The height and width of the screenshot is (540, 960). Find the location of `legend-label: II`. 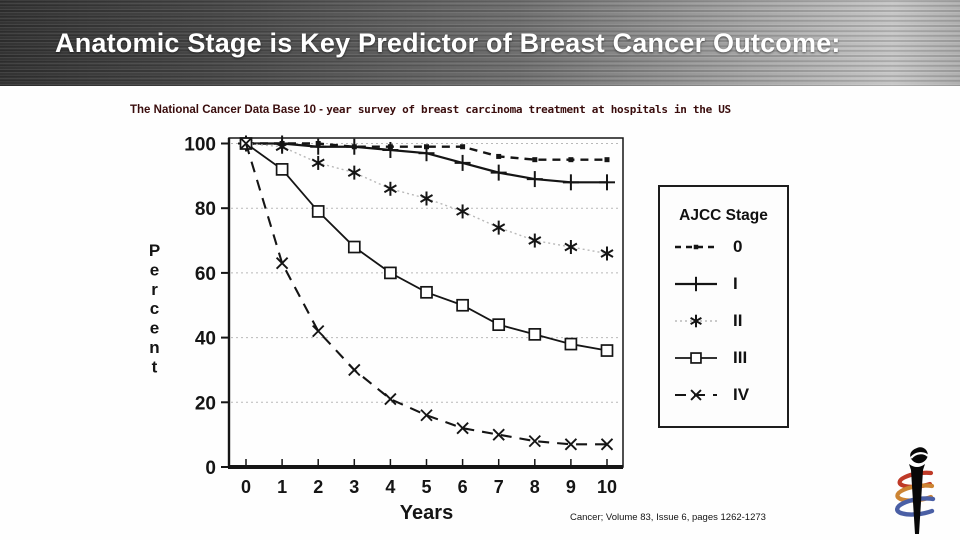

legend-label: II is located at coordinates (738, 320).